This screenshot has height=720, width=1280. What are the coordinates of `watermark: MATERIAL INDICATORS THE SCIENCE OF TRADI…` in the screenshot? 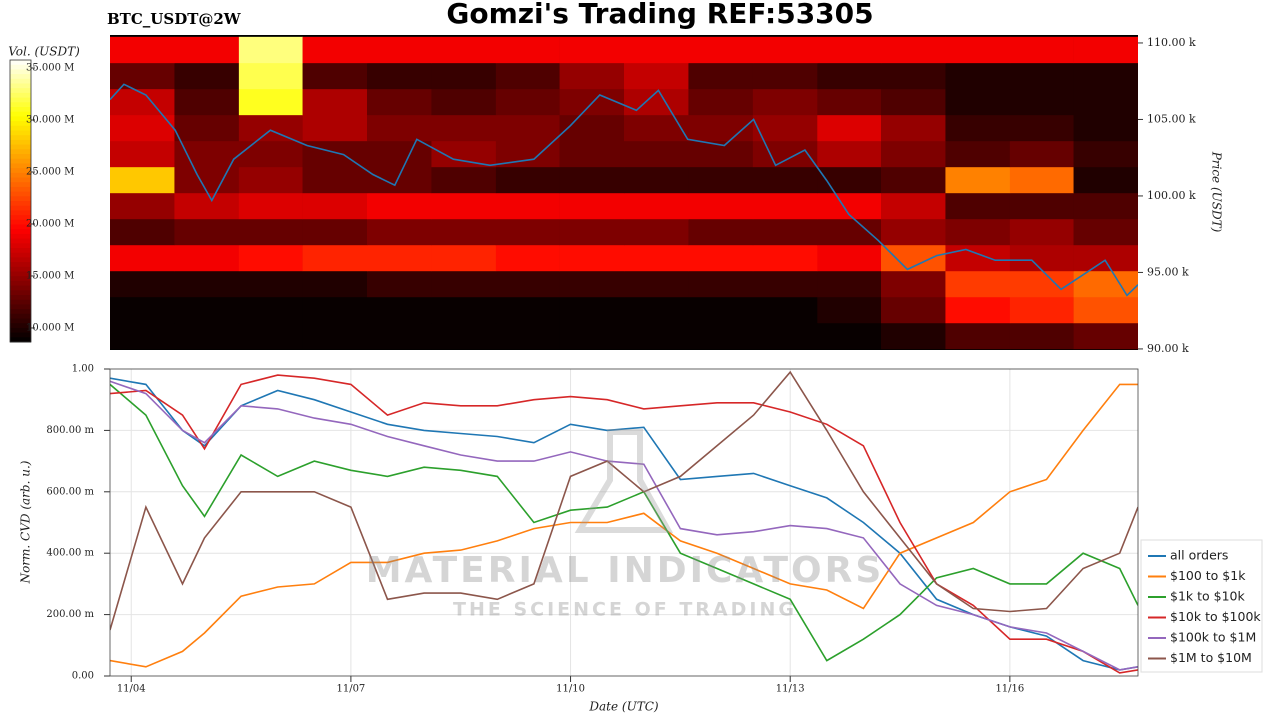 It's located at (623, 525).